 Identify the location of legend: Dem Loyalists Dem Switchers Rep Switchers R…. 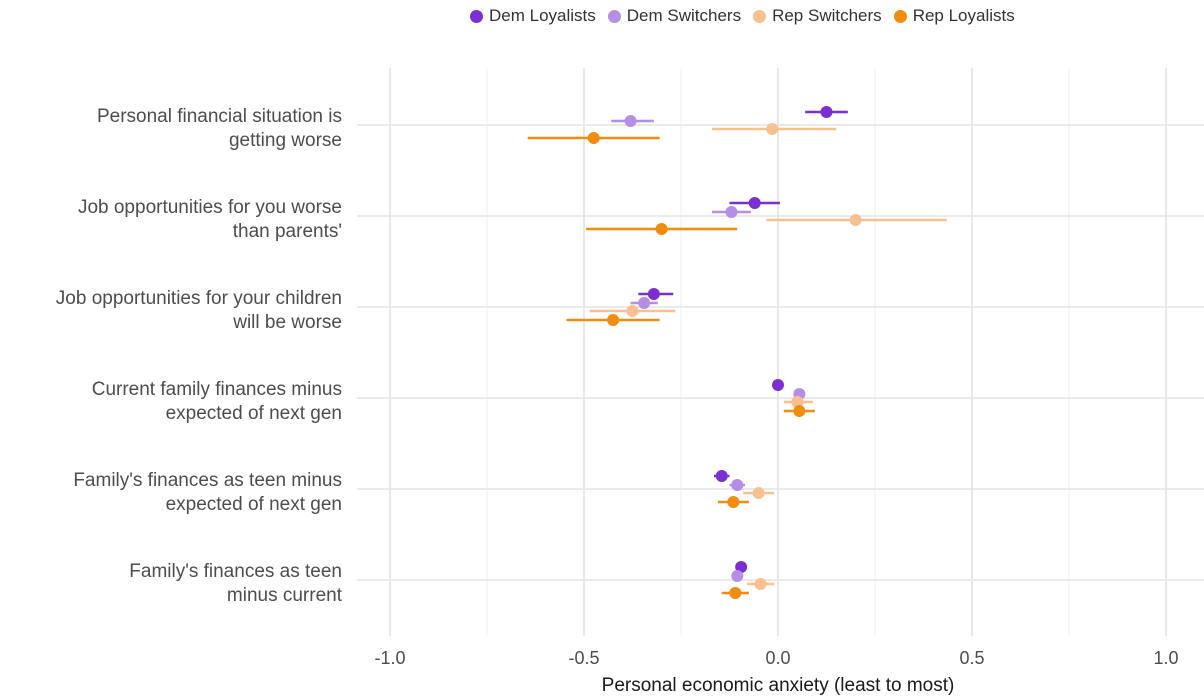
(748, 16).